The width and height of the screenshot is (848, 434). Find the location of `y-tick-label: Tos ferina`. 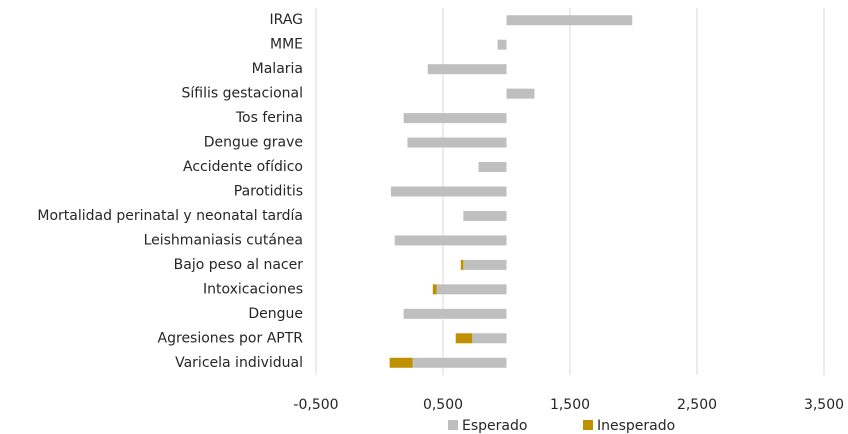

y-tick-label: Tos ferina is located at coordinates (269, 118).